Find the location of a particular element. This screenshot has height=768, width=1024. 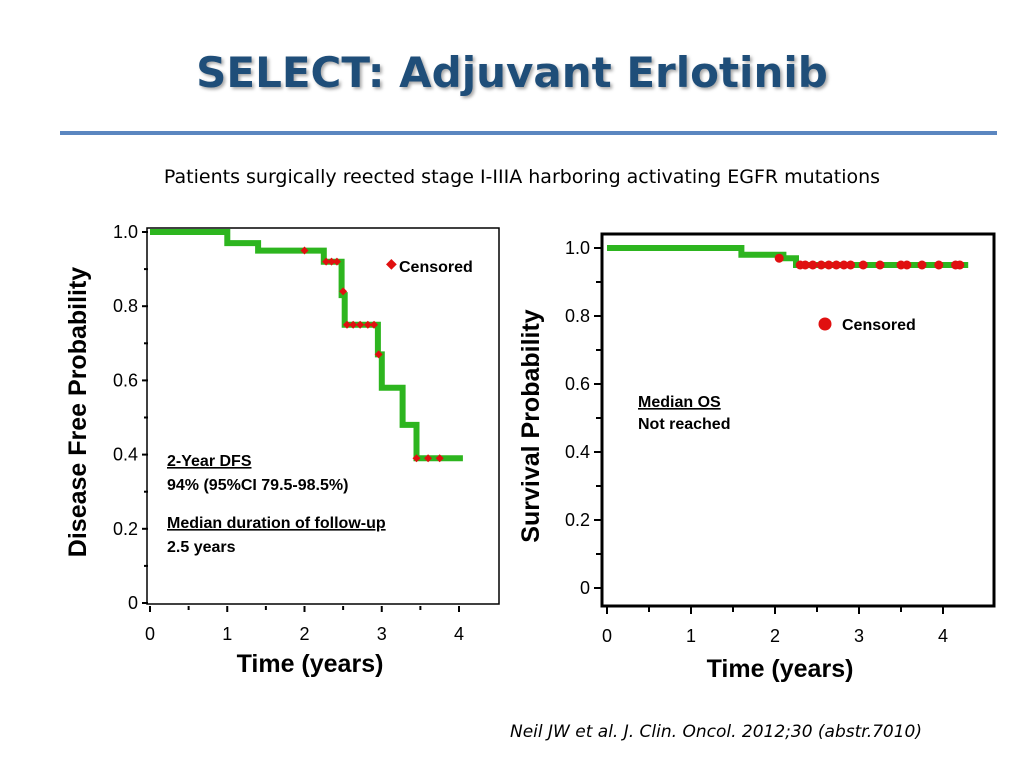

dfs-annotation-text-2: 2.5 years is located at coordinates (201, 547).